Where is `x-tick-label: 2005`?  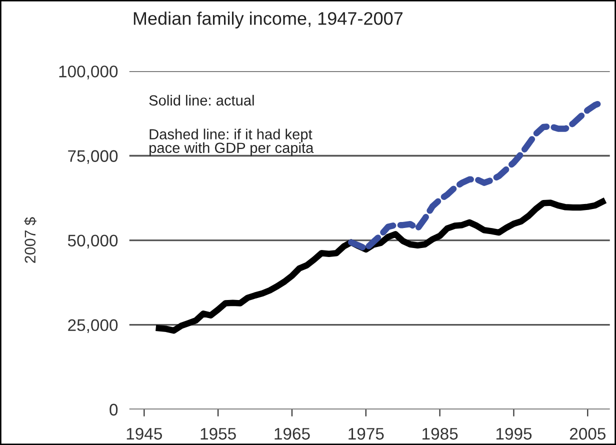
x-tick-label: 2005 is located at coordinates (588, 434).